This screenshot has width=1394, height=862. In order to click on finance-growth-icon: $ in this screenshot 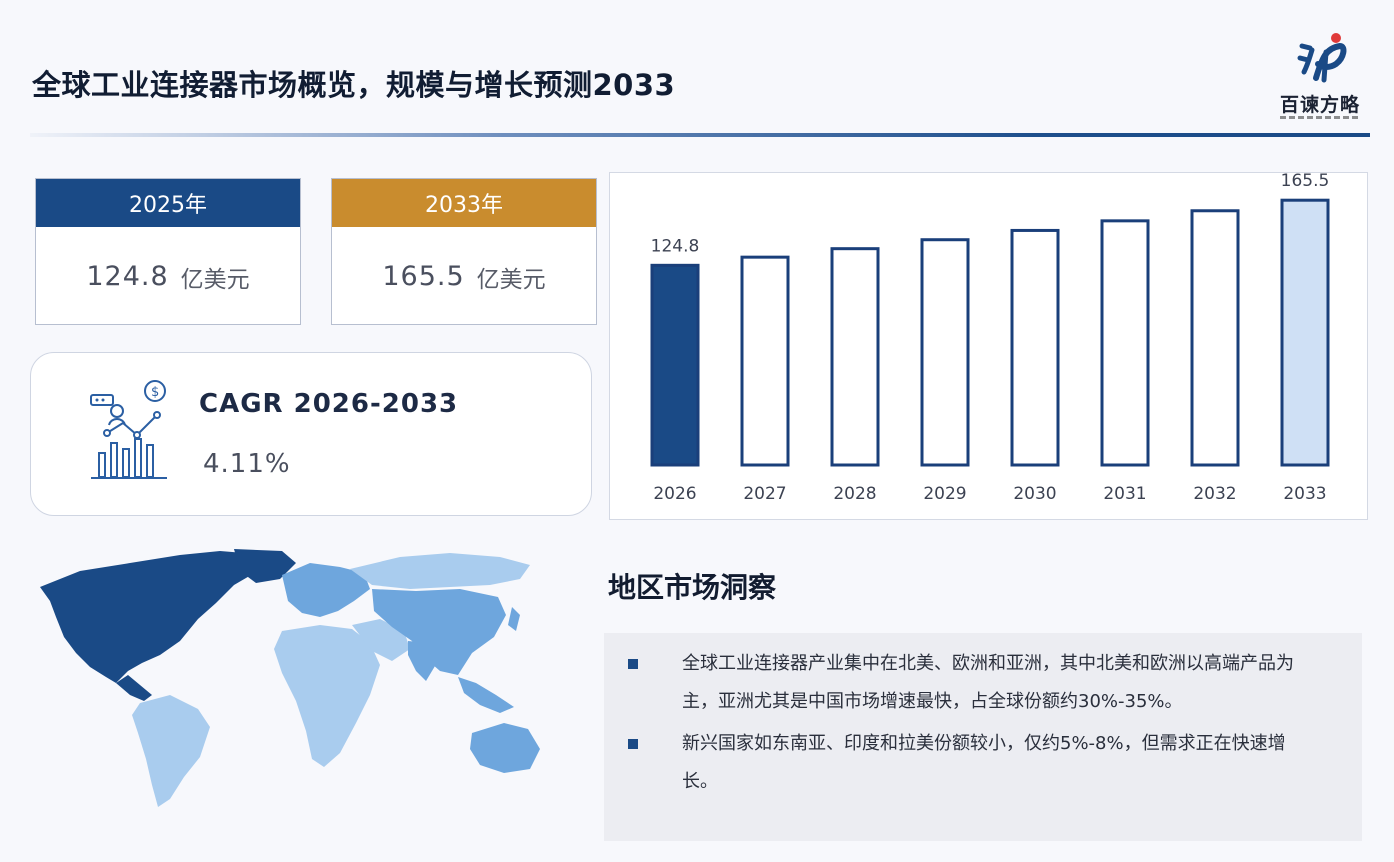, I will do `click(128, 429)`.